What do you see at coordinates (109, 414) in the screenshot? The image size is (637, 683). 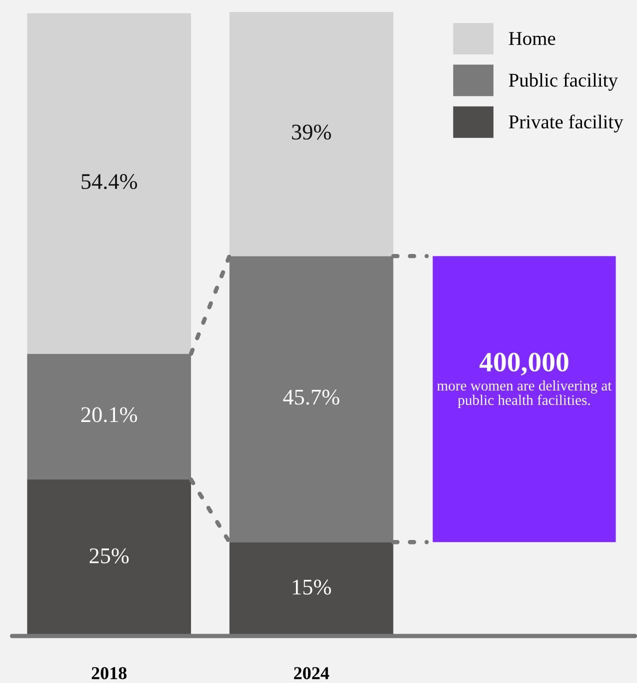 I see `data-label: 20.1%` at bounding box center [109, 414].